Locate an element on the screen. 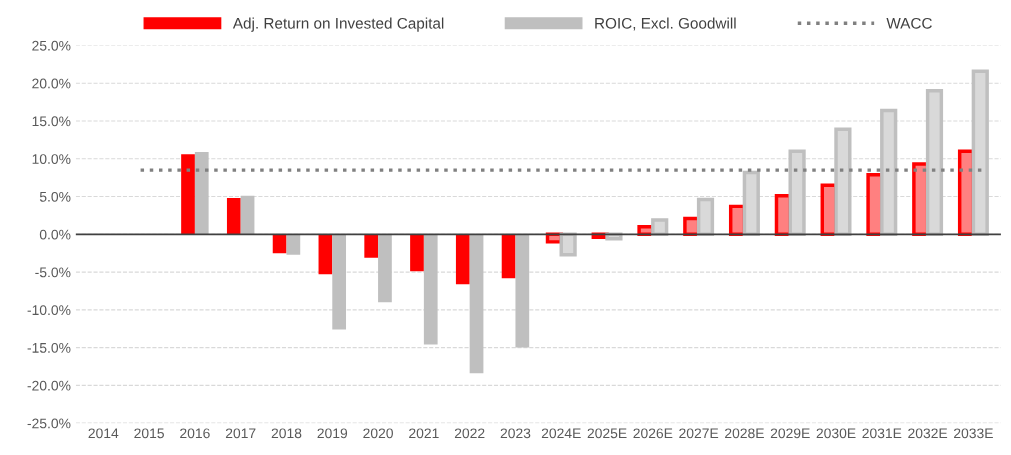  x-tick-label: 2017 is located at coordinates (240, 433).